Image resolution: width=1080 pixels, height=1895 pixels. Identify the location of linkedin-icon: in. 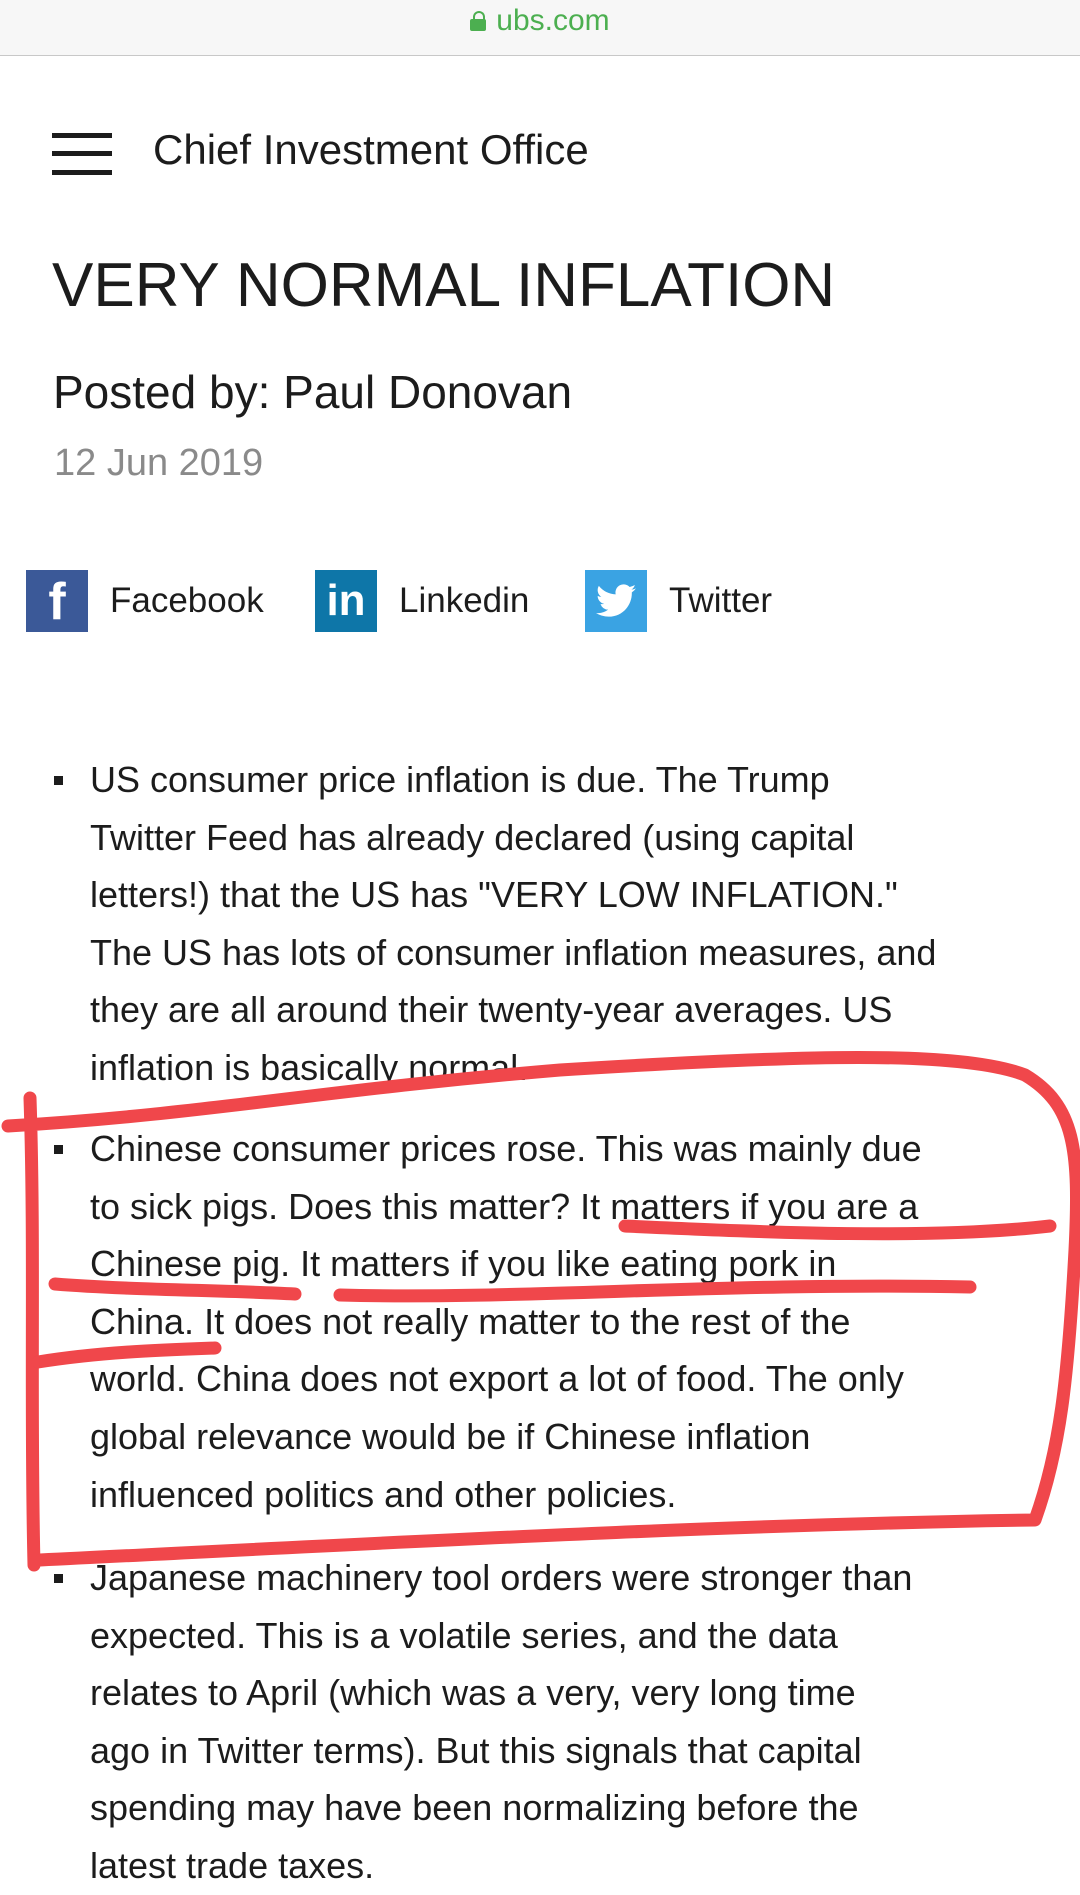
(346, 601).